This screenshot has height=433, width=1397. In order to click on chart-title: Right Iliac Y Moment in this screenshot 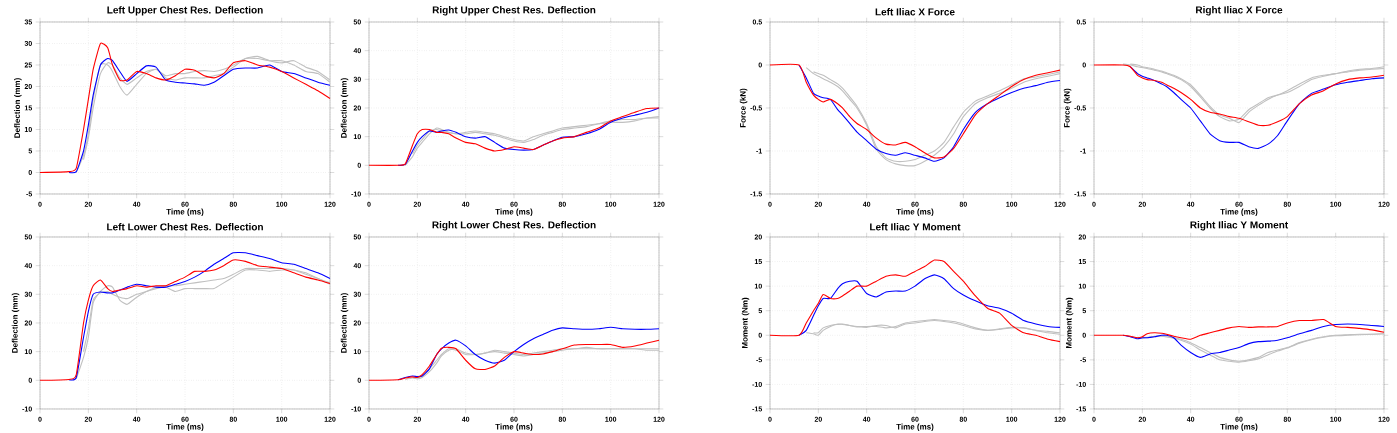, I will do `click(1239, 226)`.